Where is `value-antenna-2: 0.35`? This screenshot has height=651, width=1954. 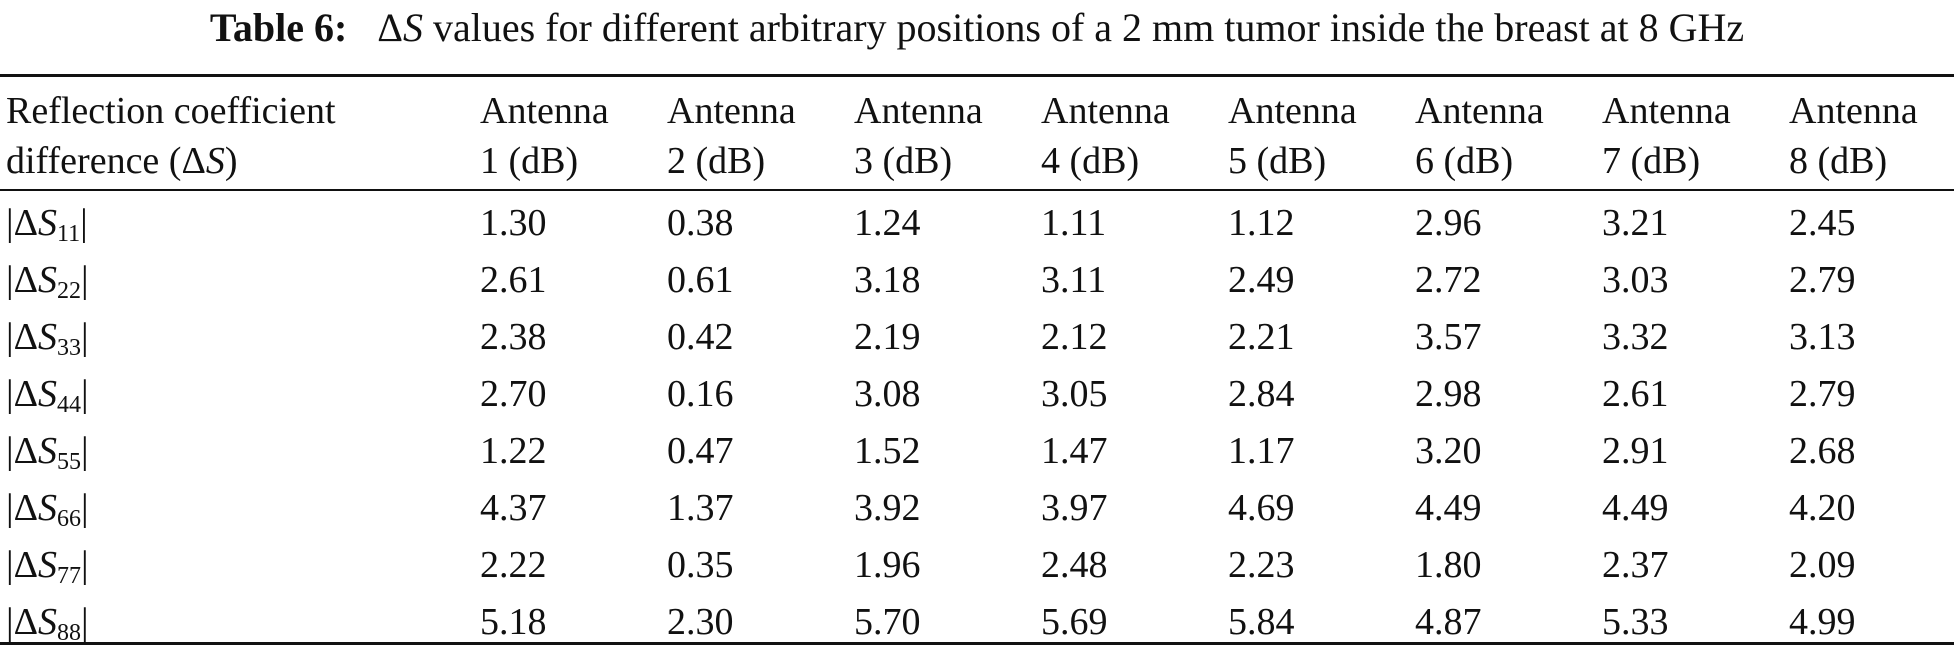
value-antenna-2: 0.35 is located at coordinates (700, 565).